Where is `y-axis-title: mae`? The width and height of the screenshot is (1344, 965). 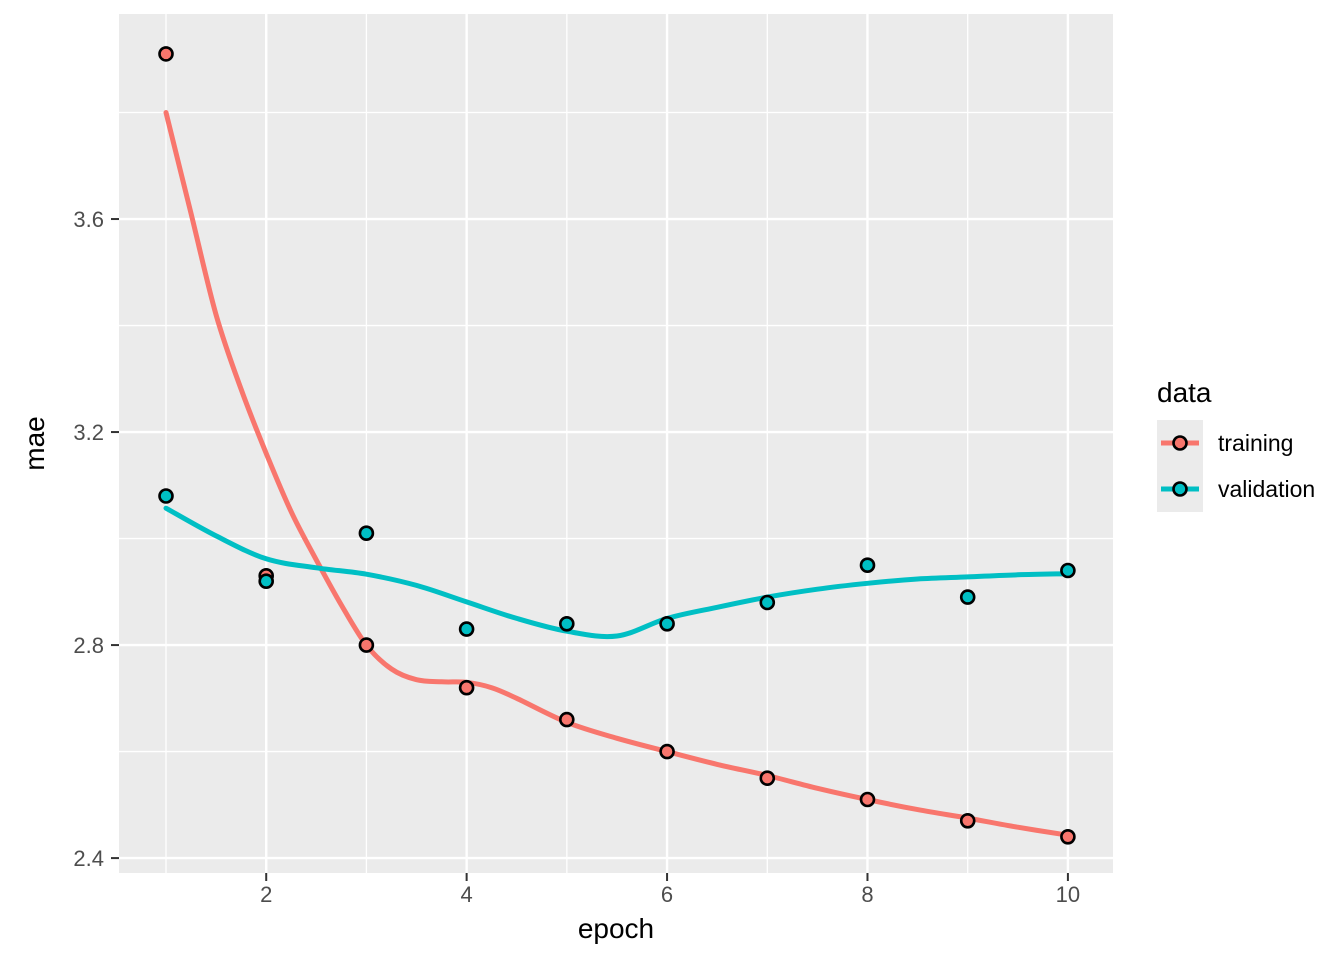 y-axis-title: mae is located at coordinates (34, 443).